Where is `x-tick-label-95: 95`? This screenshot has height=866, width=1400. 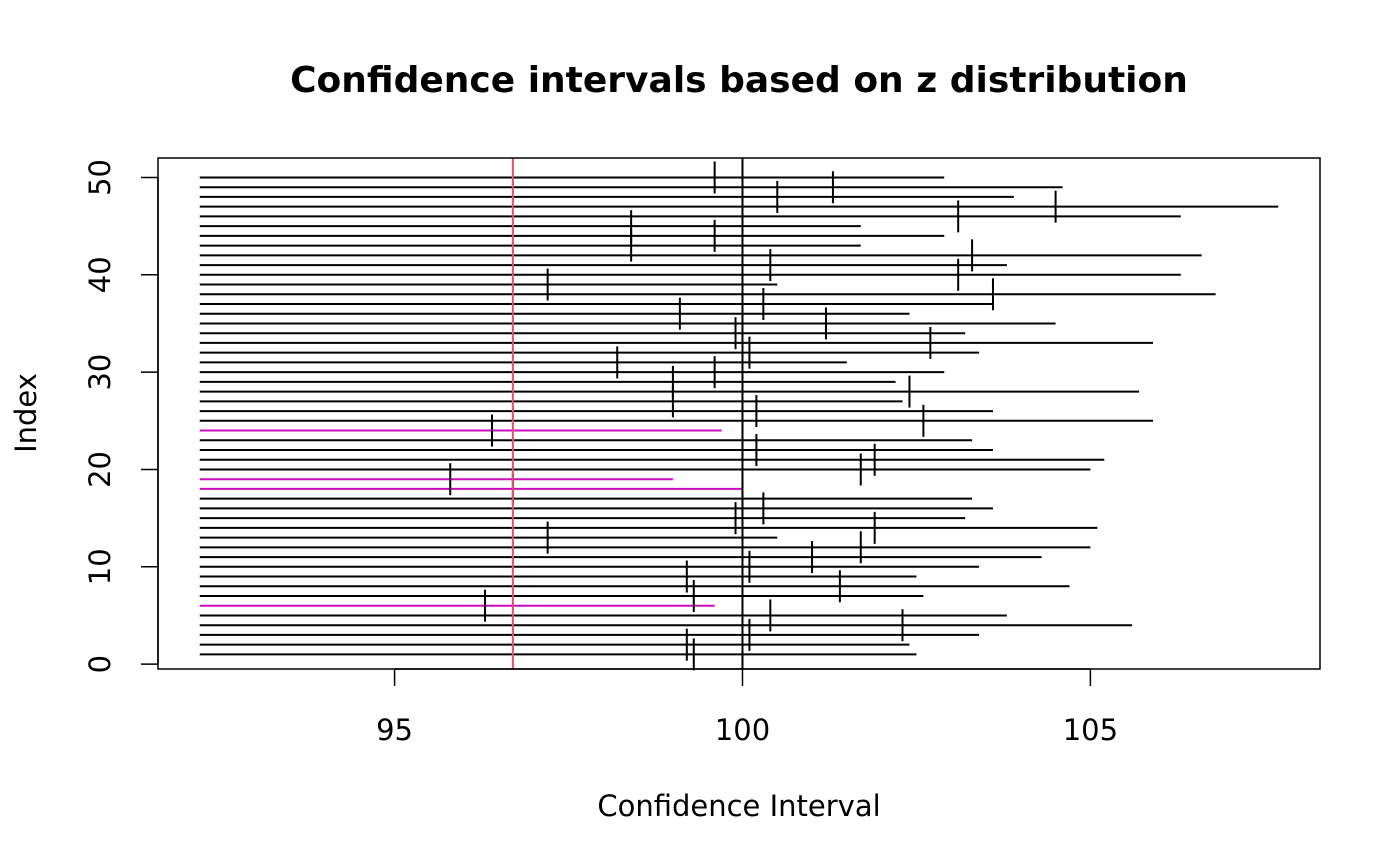
x-tick-label-95: 95 is located at coordinates (394, 730).